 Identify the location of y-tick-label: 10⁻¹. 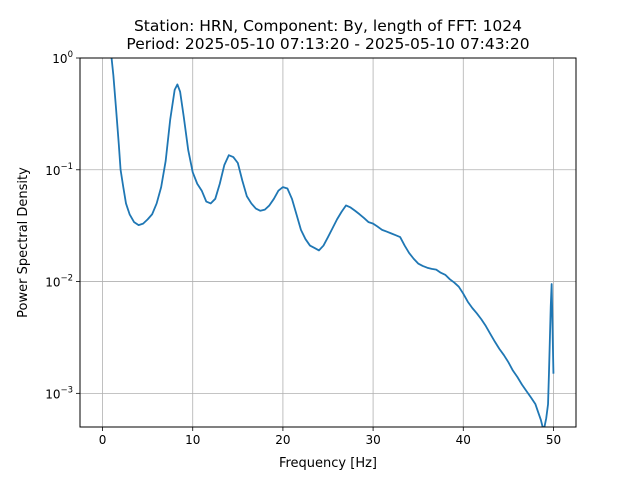
(59, 170).